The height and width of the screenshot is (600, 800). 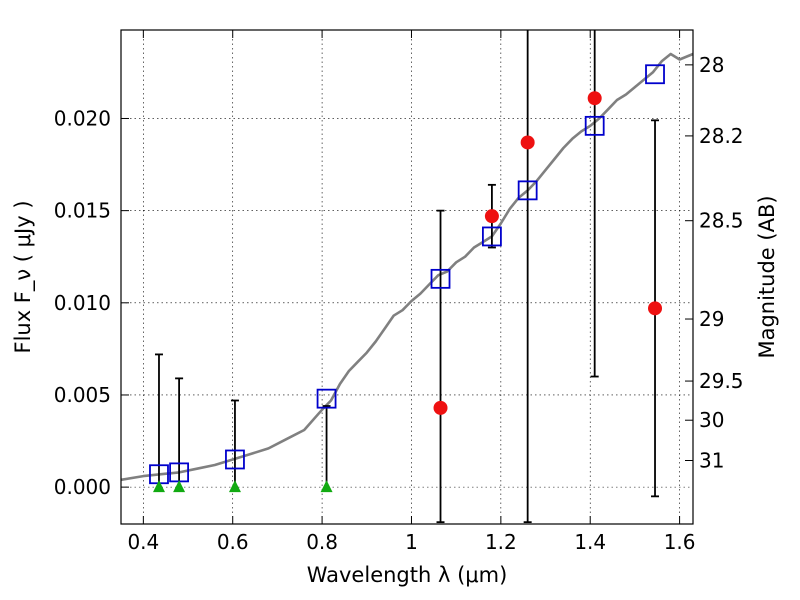 I want to click on y-axis-label: Flux F_ν ( μJy ), so click(x=23, y=276).